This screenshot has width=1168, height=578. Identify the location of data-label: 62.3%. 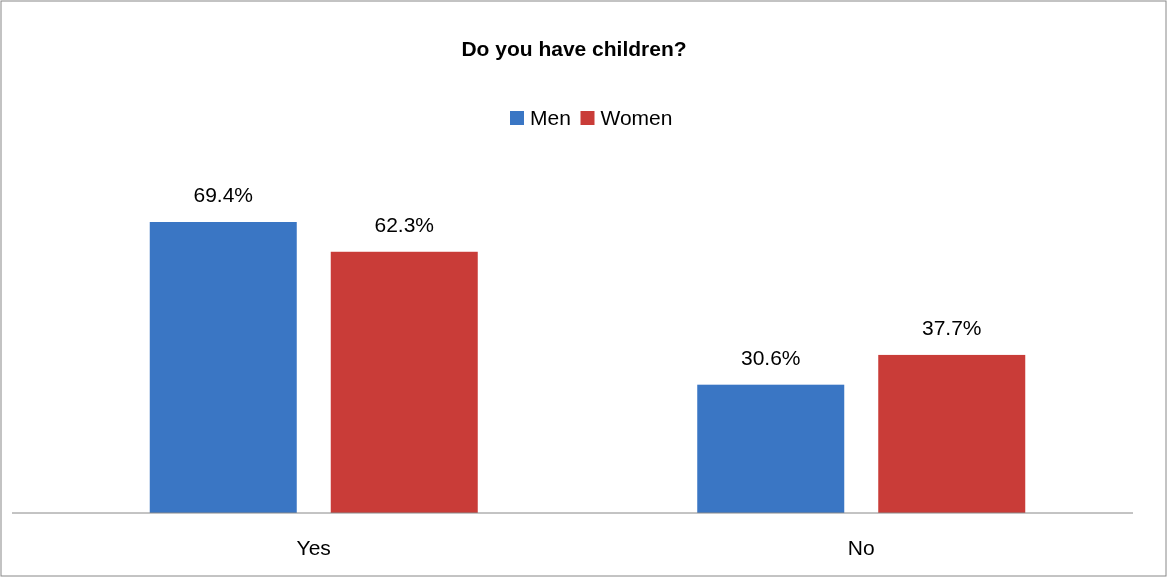
(404, 224).